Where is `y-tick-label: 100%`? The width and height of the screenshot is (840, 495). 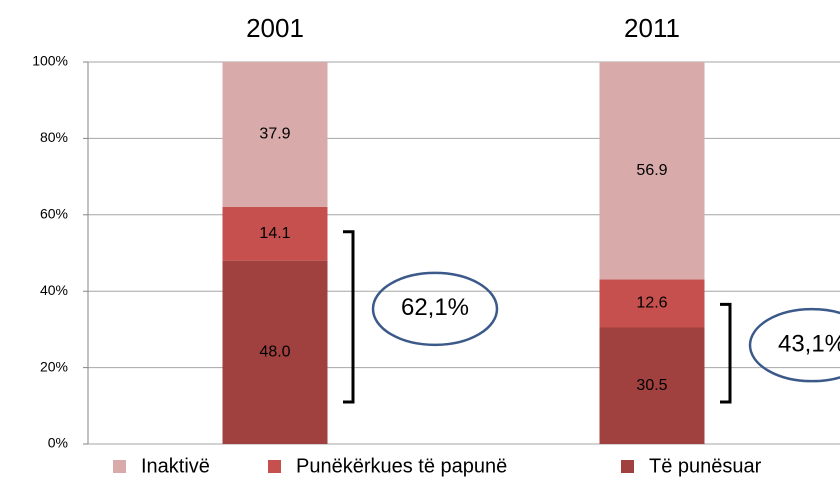 y-tick-label: 100% is located at coordinates (50, 61).